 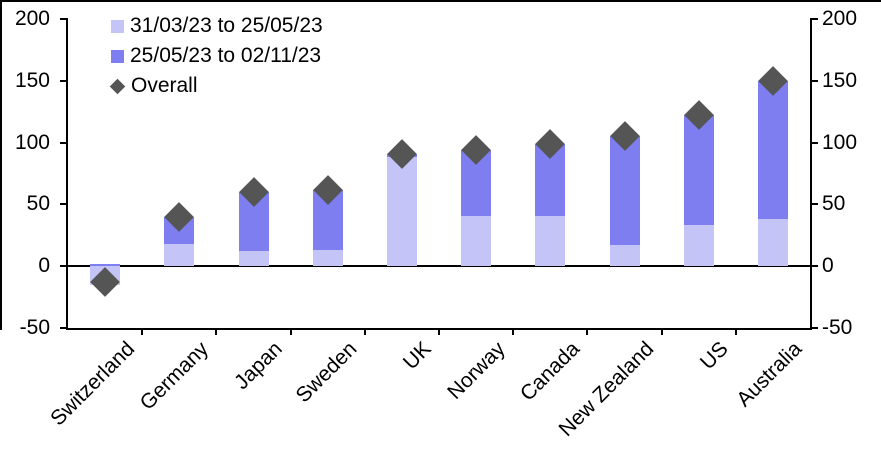 I want to click on y-axis-label-left: 100, so click(x=32, y=142).